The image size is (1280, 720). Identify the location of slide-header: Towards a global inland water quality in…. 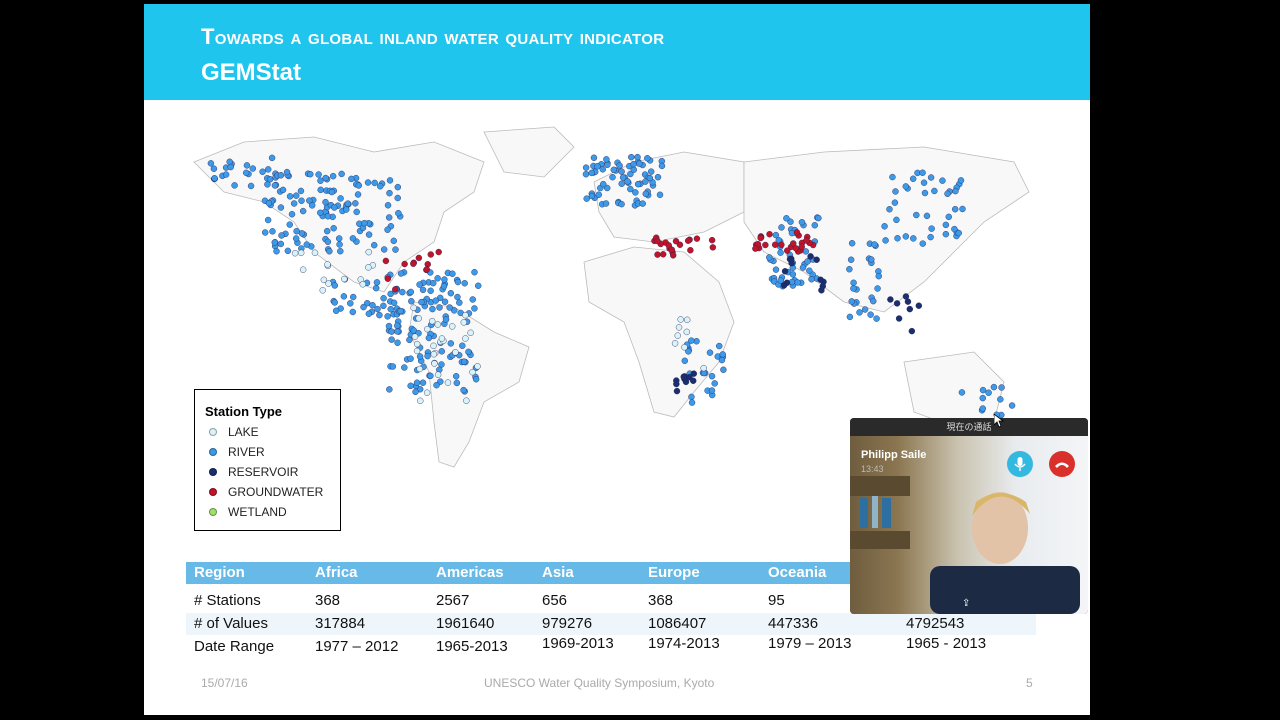
(617, 52).